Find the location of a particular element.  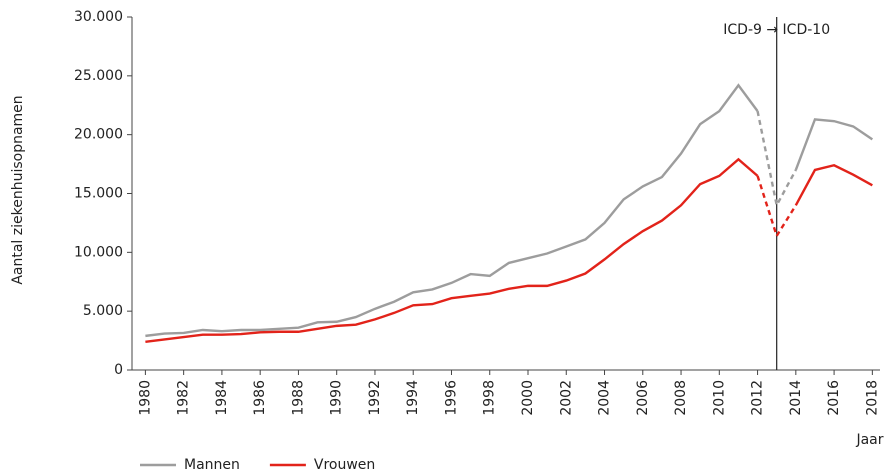

x-tick-label: 2004 is located at coordinates (605, 398).